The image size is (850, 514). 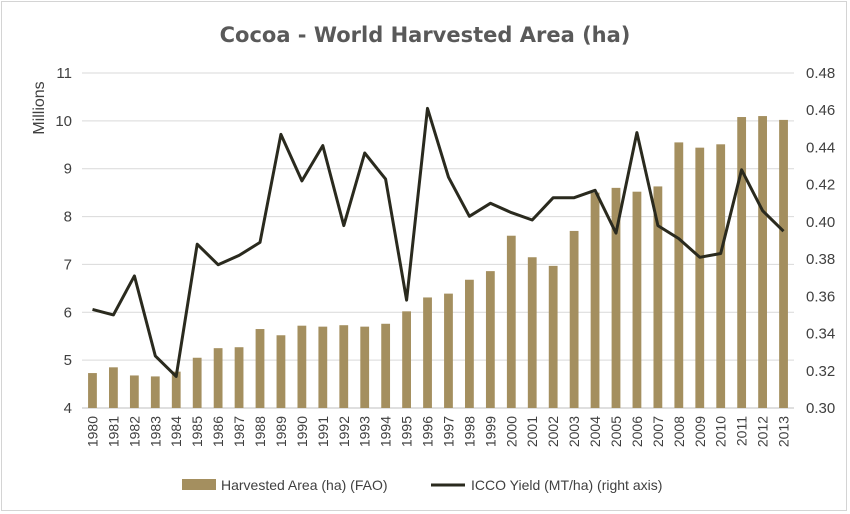 I want to click on x-tick-label: 1997, so click(x=448, y=431).